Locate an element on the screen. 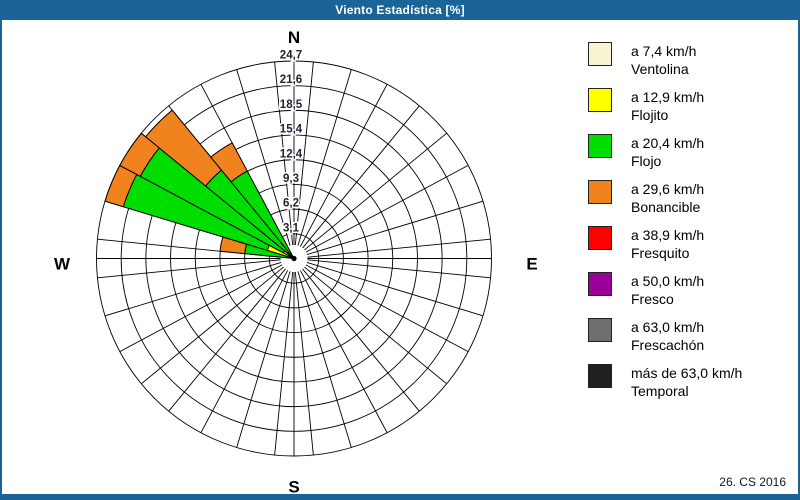 Image resolution: width=800 pixels, height=500 pixels. legend-item-frescachon: a 63,0 km/h Frescachón is located at coordinates (688, 336).